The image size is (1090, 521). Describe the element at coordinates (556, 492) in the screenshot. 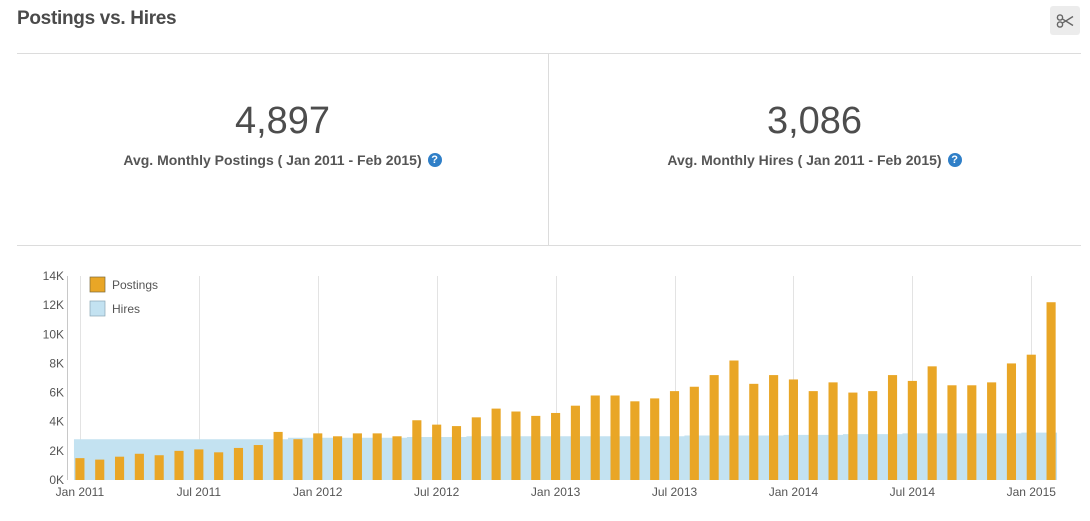

I see `x-tick-label: Jan 2013` at that location.